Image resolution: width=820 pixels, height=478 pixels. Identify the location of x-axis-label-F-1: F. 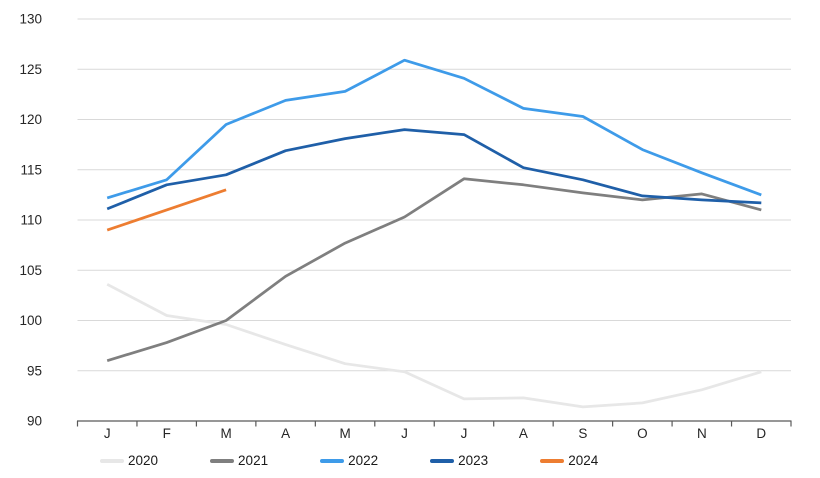
(167, 433).